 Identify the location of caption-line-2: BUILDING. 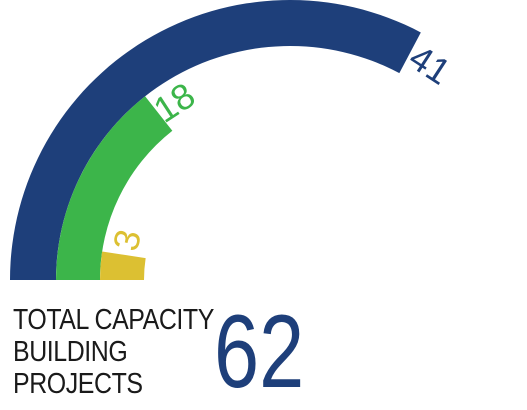
(70, 352).